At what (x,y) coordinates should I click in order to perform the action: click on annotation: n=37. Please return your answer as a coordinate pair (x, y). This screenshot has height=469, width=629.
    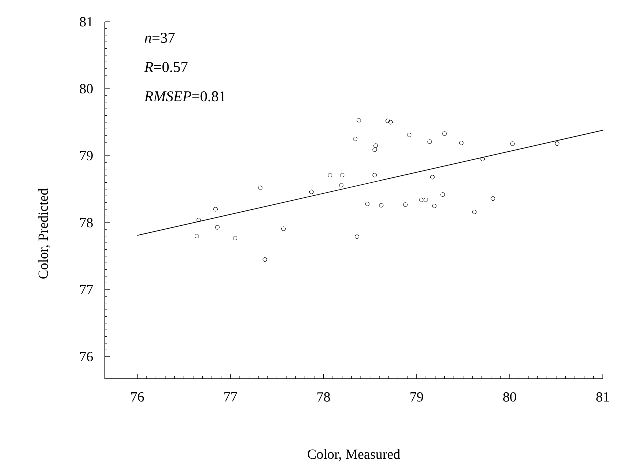
    Looking at the image, I should click on (160, 38).